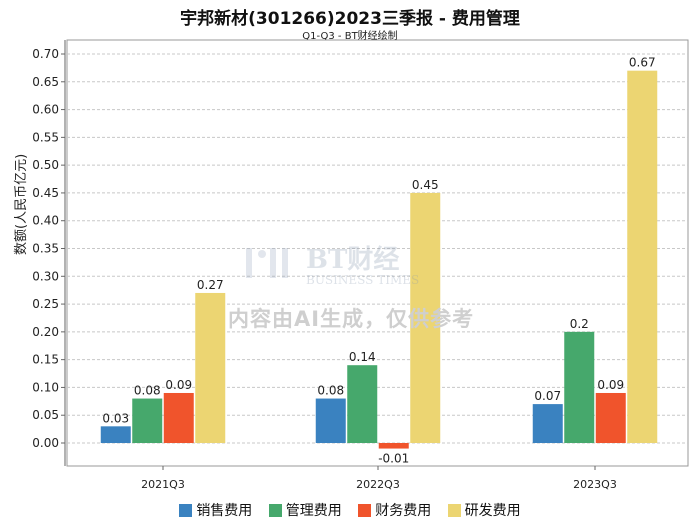 The width and height of the screenshot is (700, 524). Describe the element at coordinates (454, 510) in the screenshot. I see `legend-swatch-rnd` at that location.